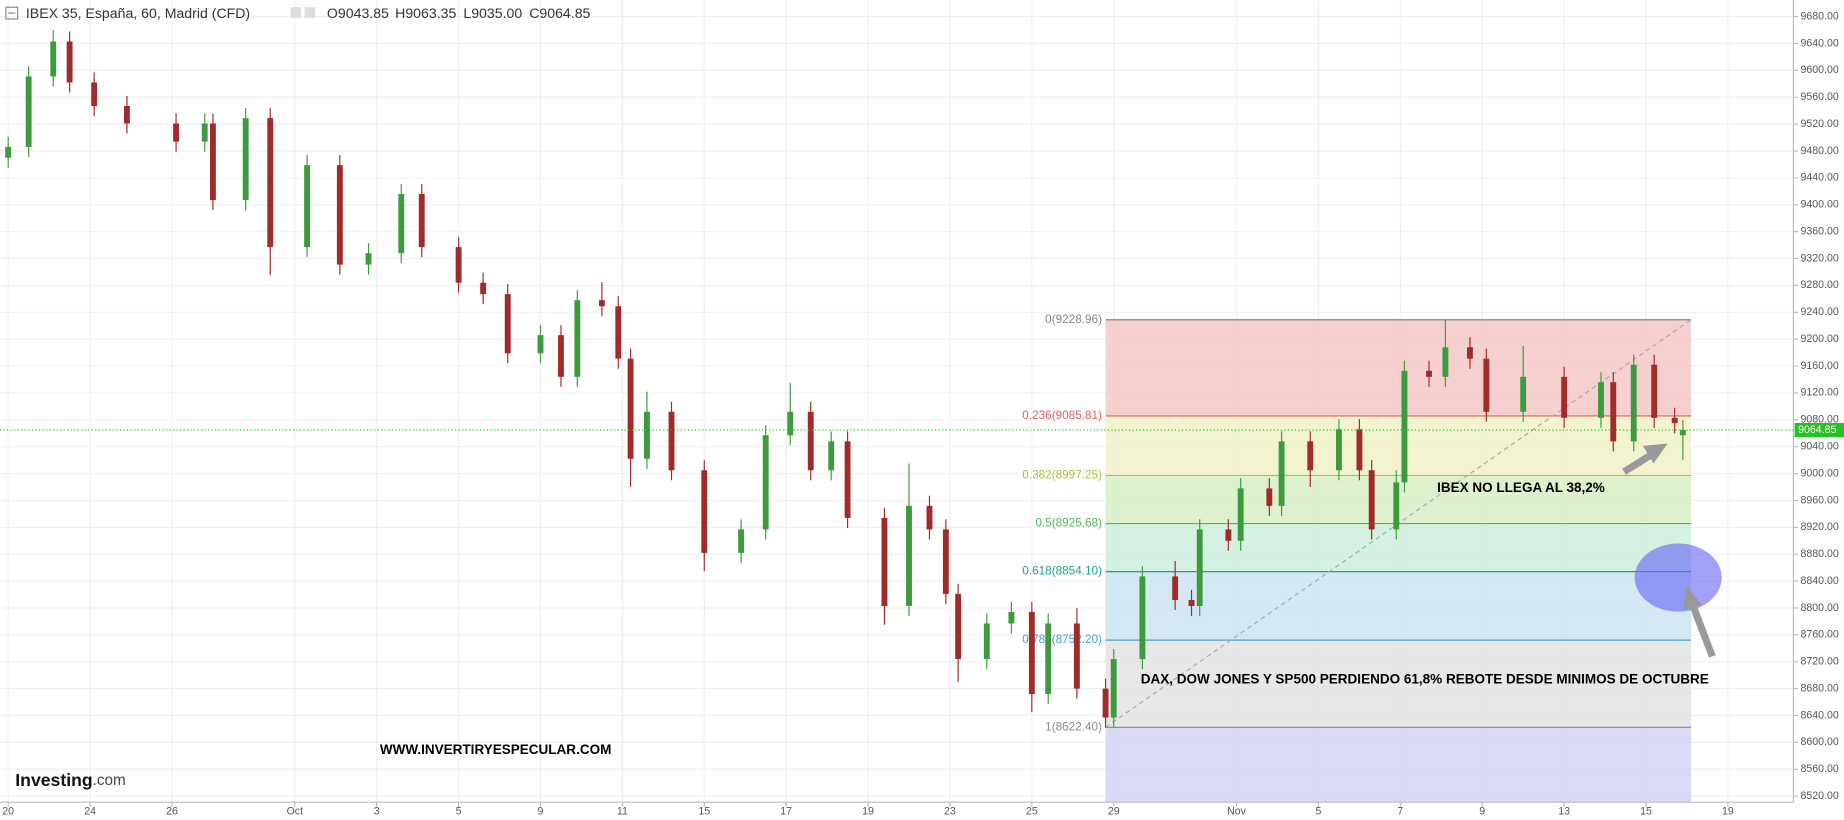 The image size is (1844, 820). Describe the element at coordinates (1819, 16) in the screenshot. I see `y-tick-label: 9680.00` at that location.